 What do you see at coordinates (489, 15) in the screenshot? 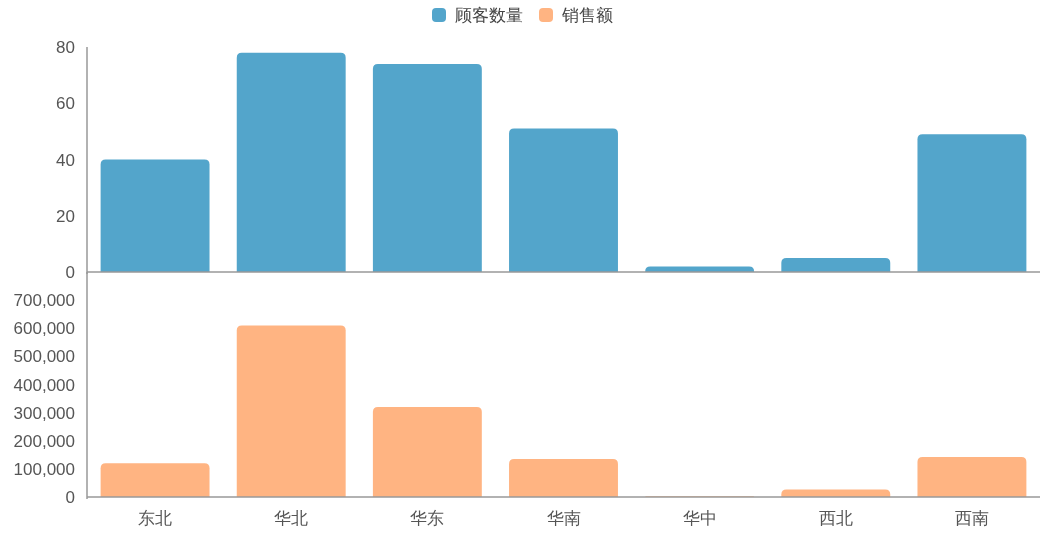
I see `legend-label: 顾客数量` at bounding box center [489, 15].